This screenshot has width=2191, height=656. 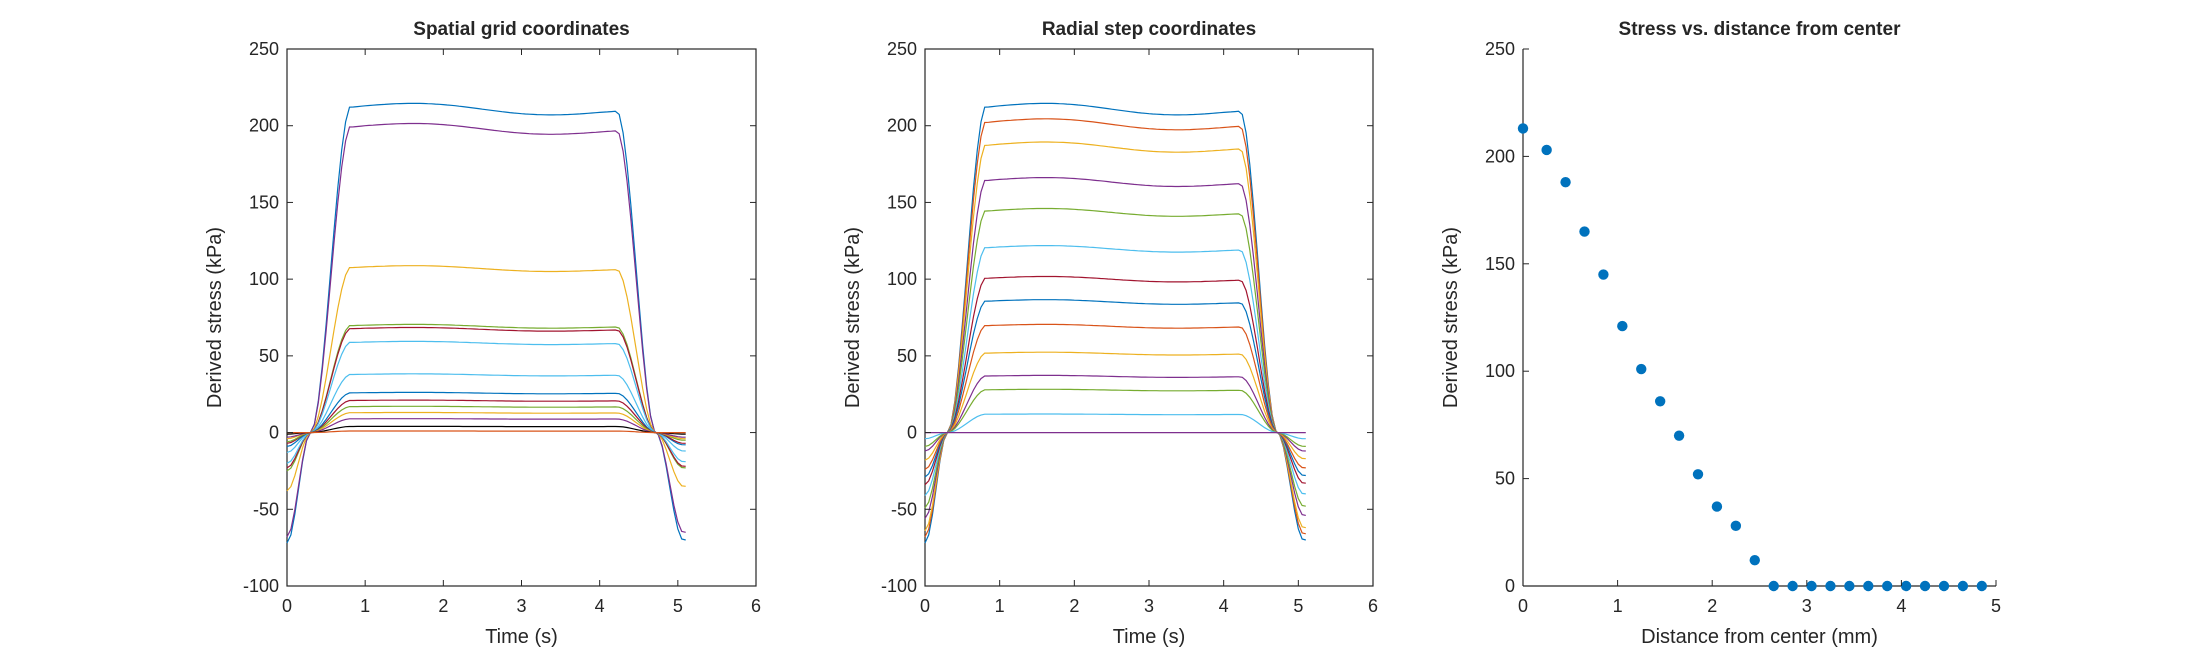 What do you see at coordinates (1760, 29) in the screenshot?
I see `chart-title: Stress vs. distance from center` at bounding box center [1760, 29].